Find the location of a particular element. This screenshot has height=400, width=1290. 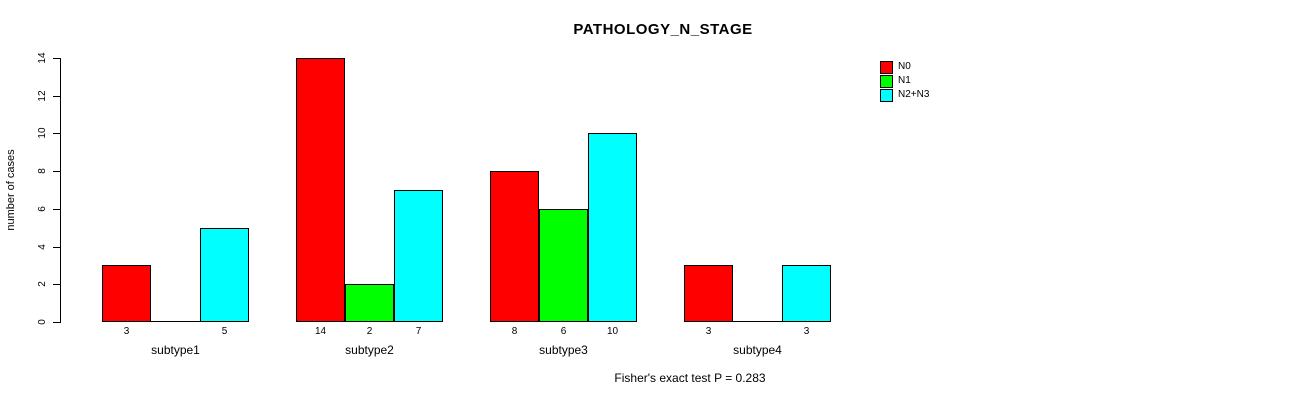

bar-N1-subtype4-zero is located at coordinates (757, 321).